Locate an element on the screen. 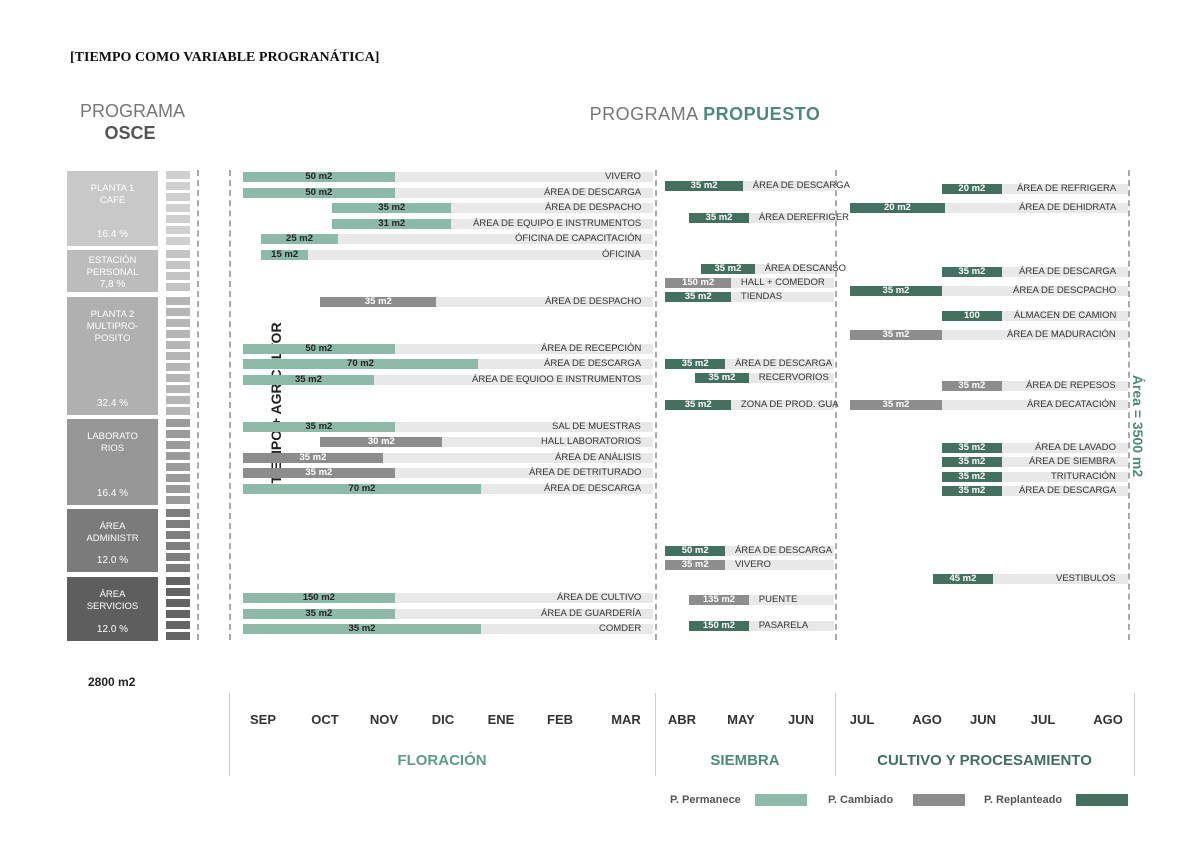 The height and width of the screenshot is (848, 1200). osce-block-estacion: ESTACIÓN PERSONAL 7,8 % is located at coordinates (112, 271).